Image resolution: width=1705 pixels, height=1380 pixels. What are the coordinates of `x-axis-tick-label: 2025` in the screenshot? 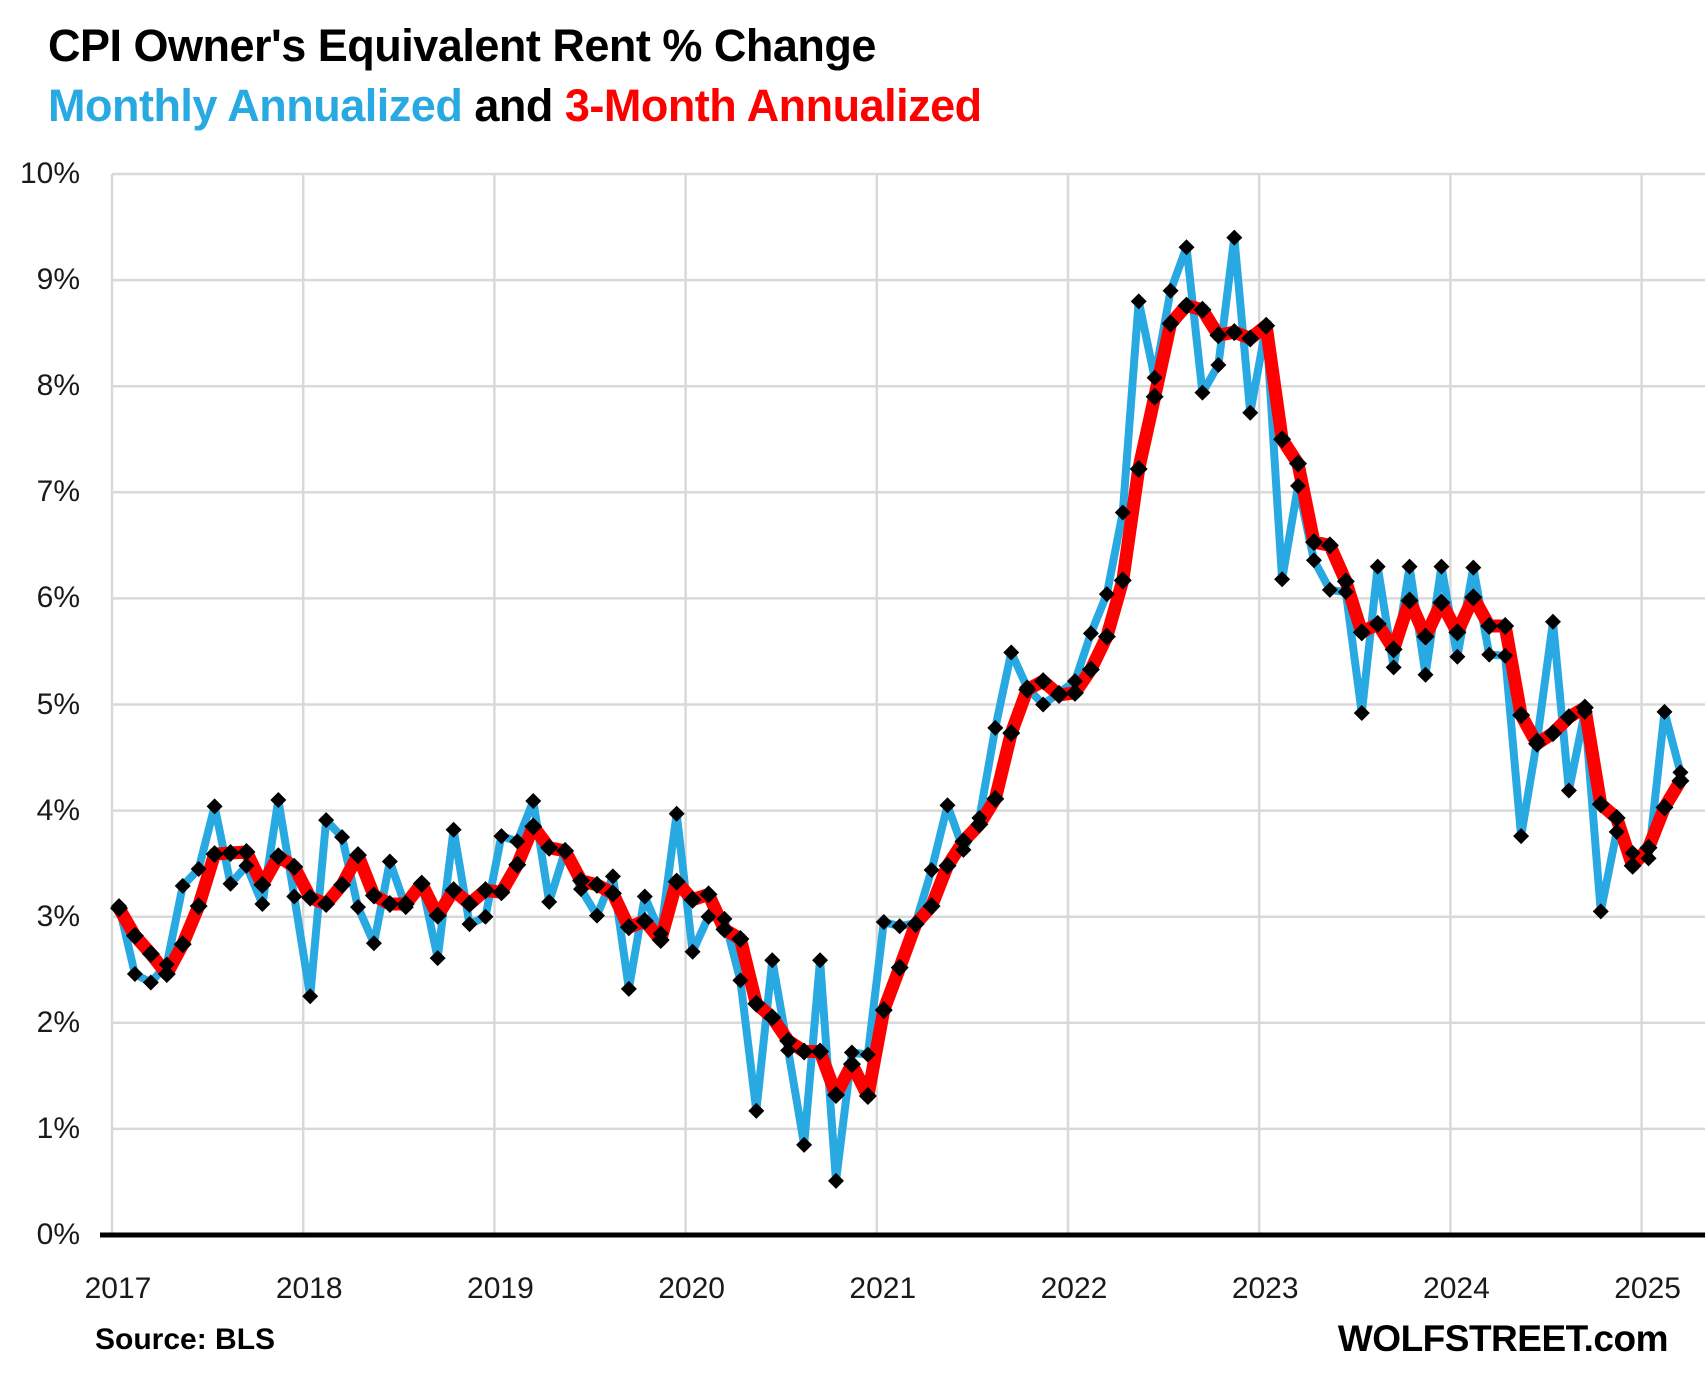 It's located at (1647, 1288).